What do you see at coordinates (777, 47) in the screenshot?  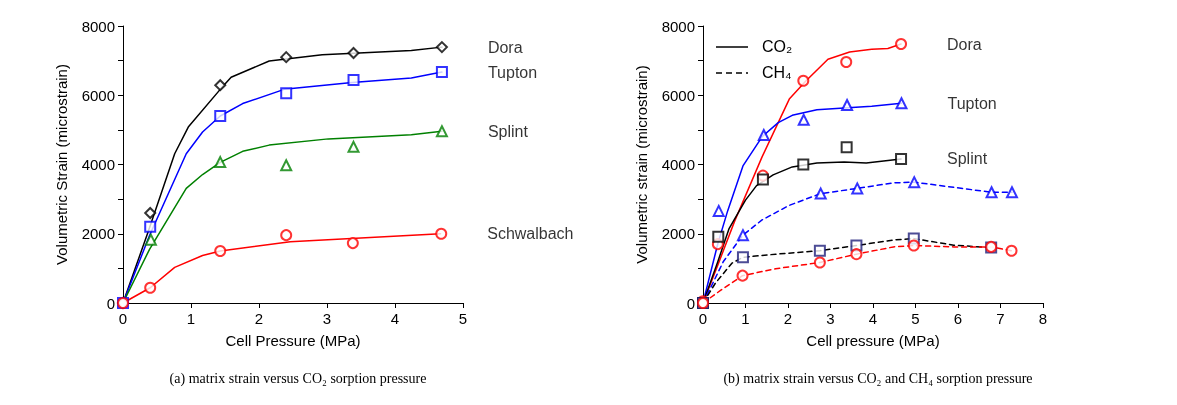 I see `annotation: CO₂` at bounding box center [777, 47].